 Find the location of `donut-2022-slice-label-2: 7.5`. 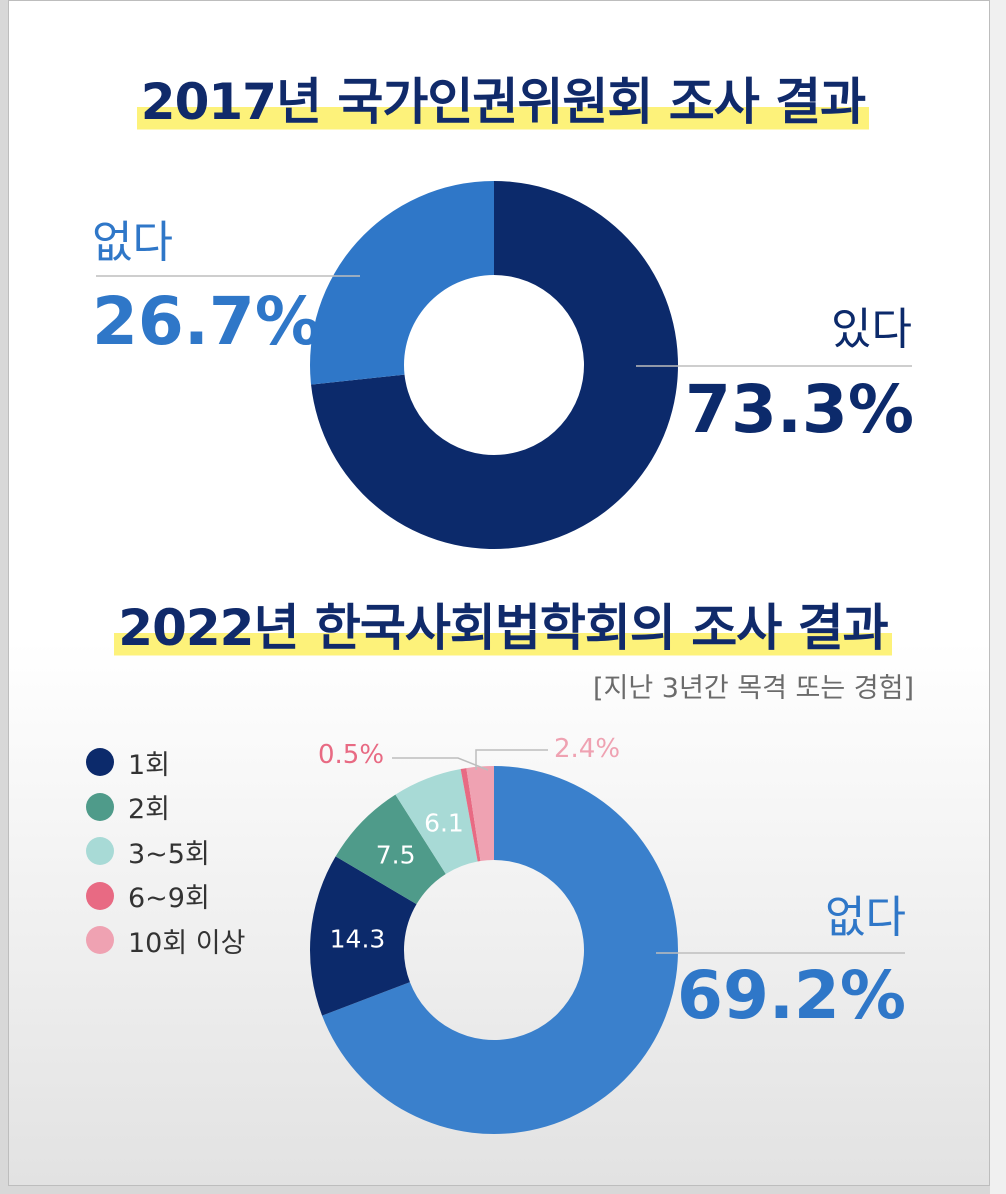

donut-2022-slice-label-2: 7.5 is located at coordinates (396, 855).